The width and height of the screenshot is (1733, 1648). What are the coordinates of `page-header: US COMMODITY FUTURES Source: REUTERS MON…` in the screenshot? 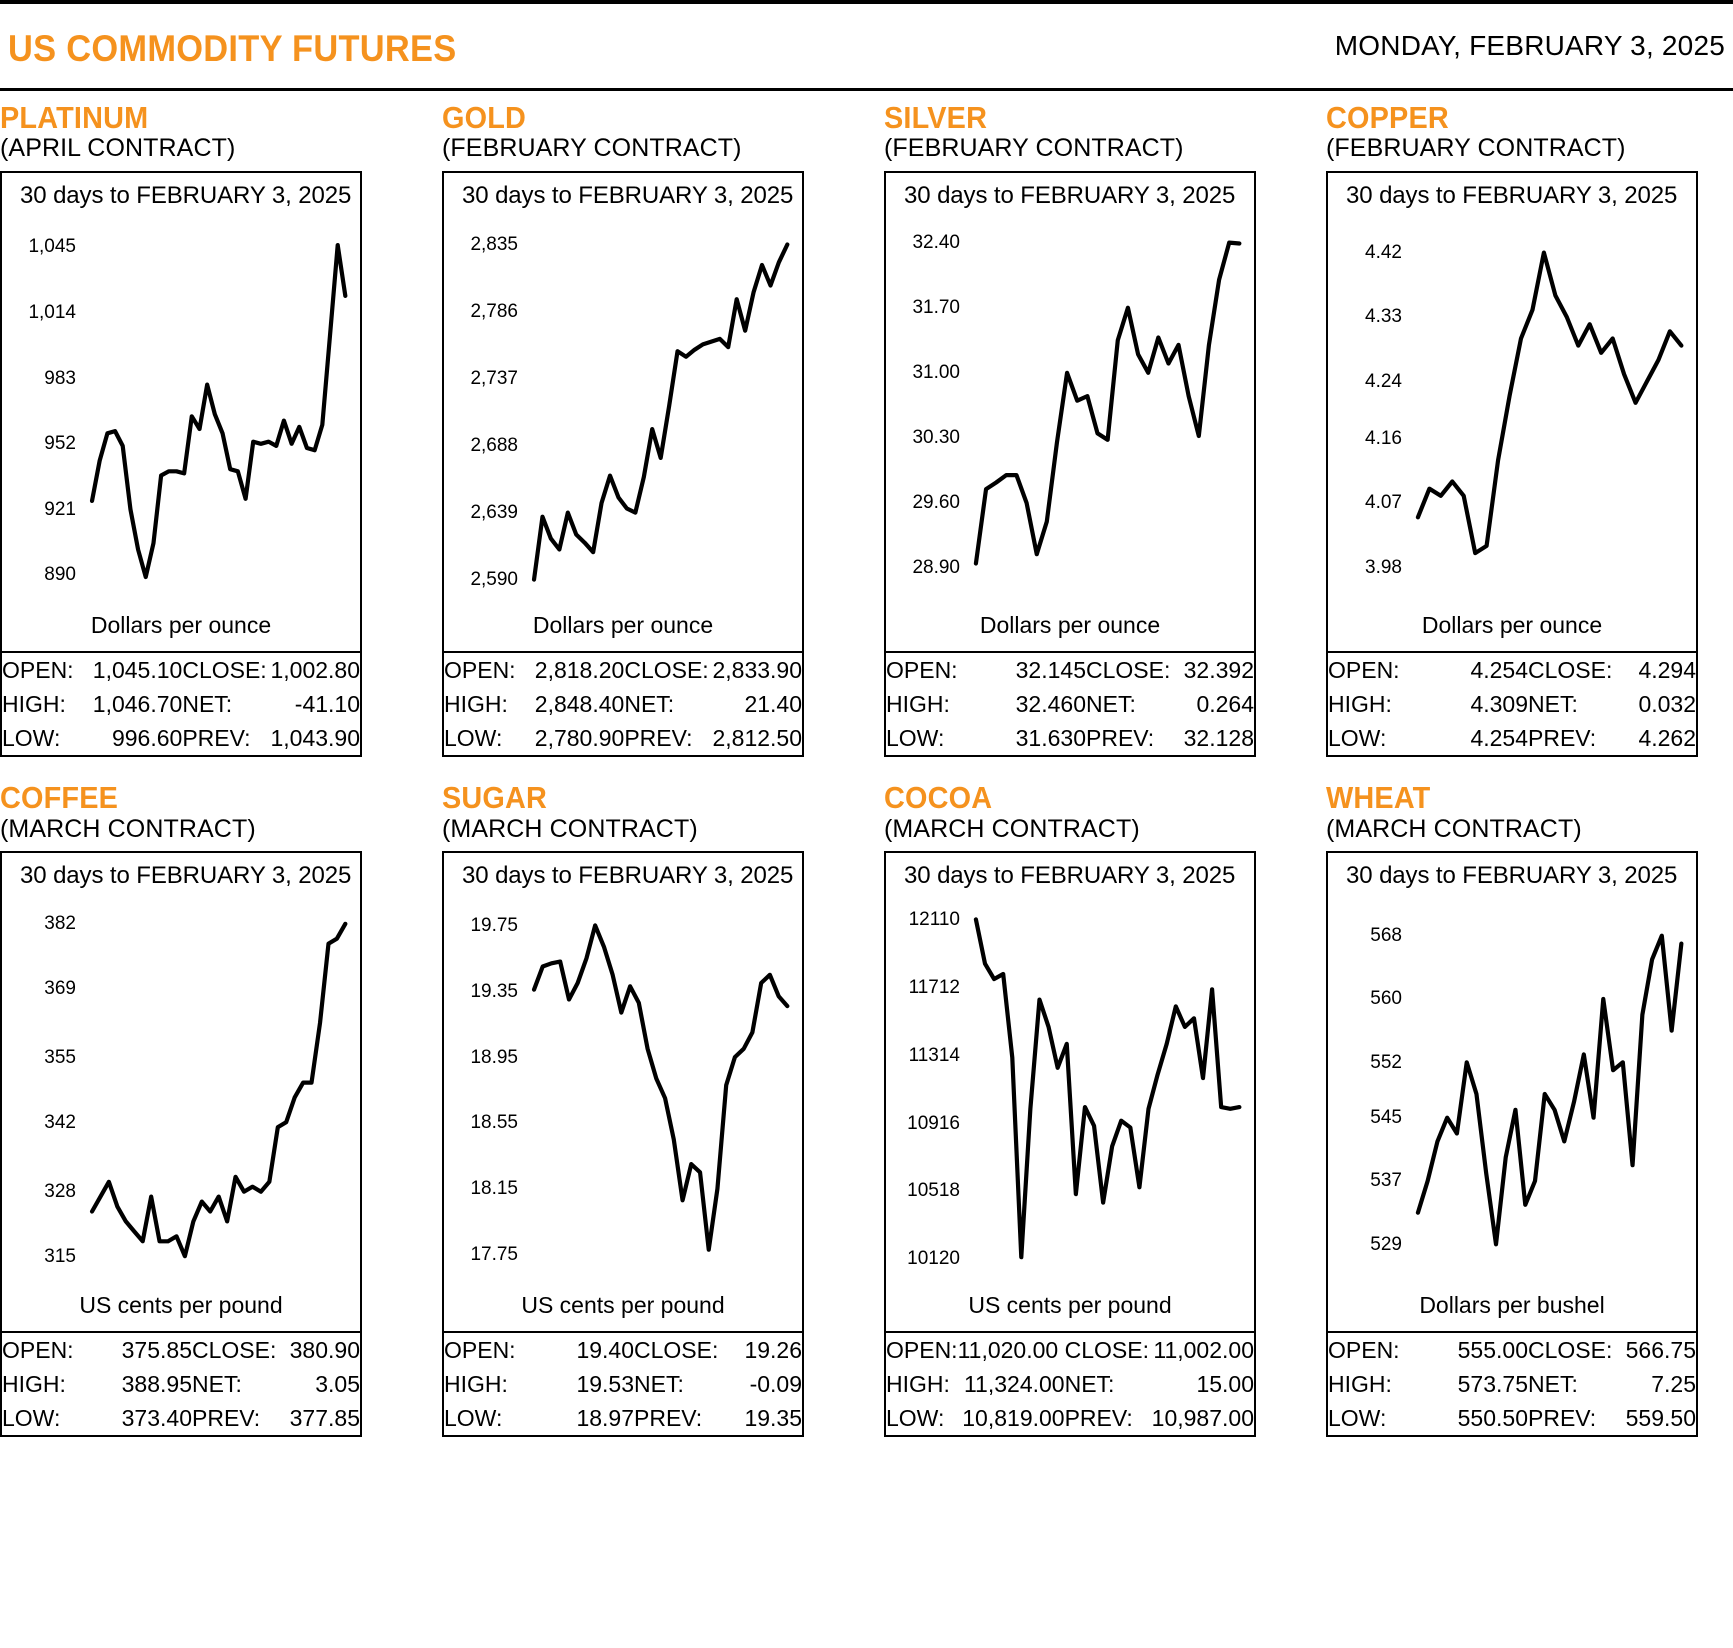 It's located at (866, 44).